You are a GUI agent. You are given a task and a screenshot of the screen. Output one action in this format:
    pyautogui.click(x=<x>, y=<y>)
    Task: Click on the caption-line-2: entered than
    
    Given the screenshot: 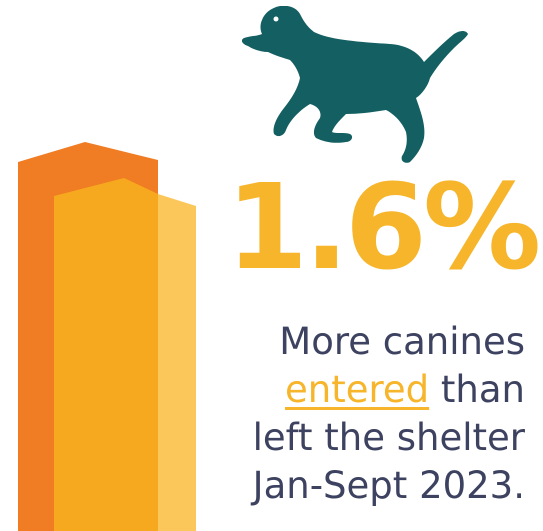 What is the action you would take?
    pyautogui.click(x=365, y=390)
    